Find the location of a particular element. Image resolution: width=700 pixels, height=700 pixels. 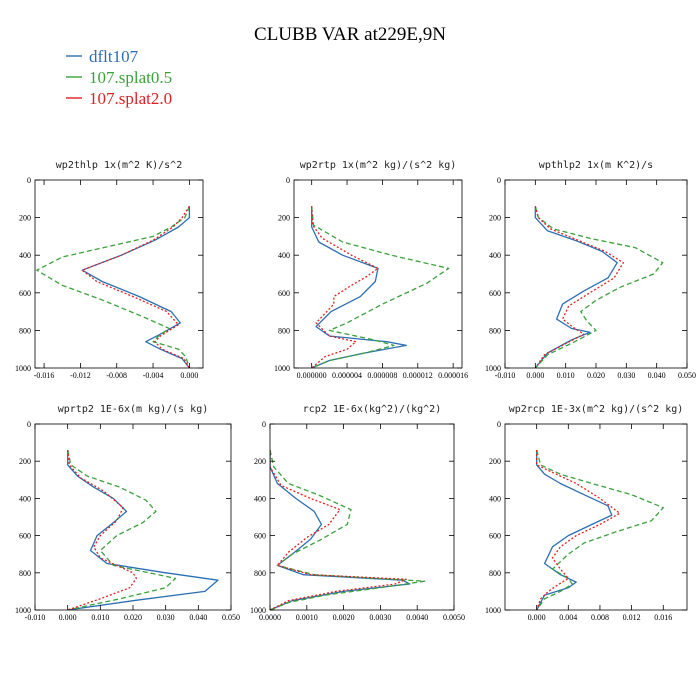

x-tick-label: 0.0050 is located at coordinates (454, 617).